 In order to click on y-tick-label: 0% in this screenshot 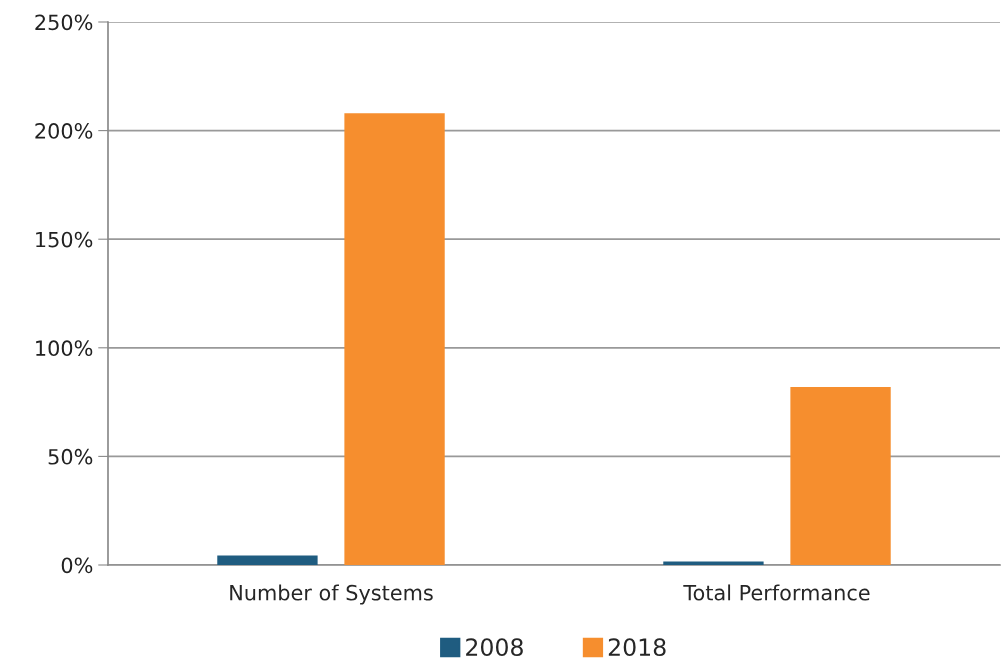, I will do `click(77, 565)`.